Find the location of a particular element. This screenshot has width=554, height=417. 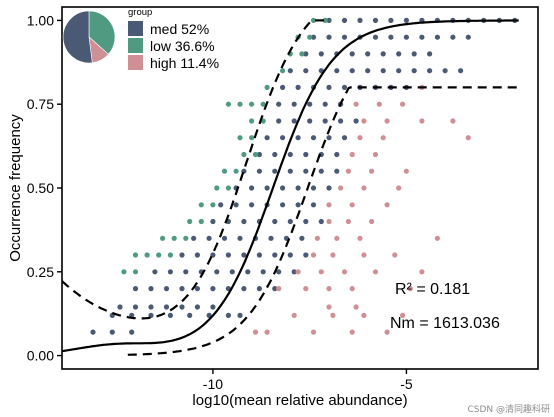

watermark-text: CSDN @清同趣科研 is located at coordinates (508, 409).